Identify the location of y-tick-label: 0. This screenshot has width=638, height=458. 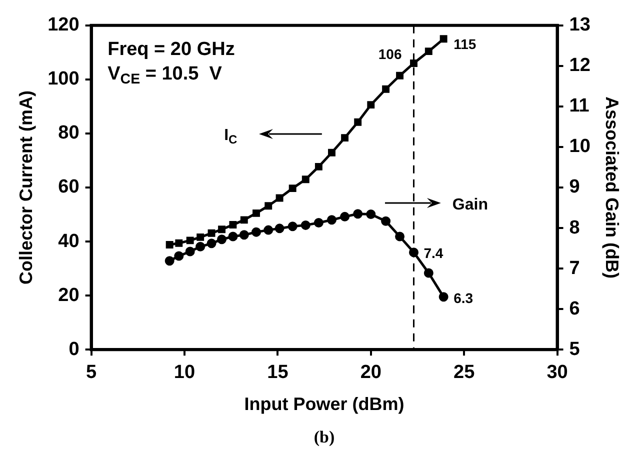
(74, 349).